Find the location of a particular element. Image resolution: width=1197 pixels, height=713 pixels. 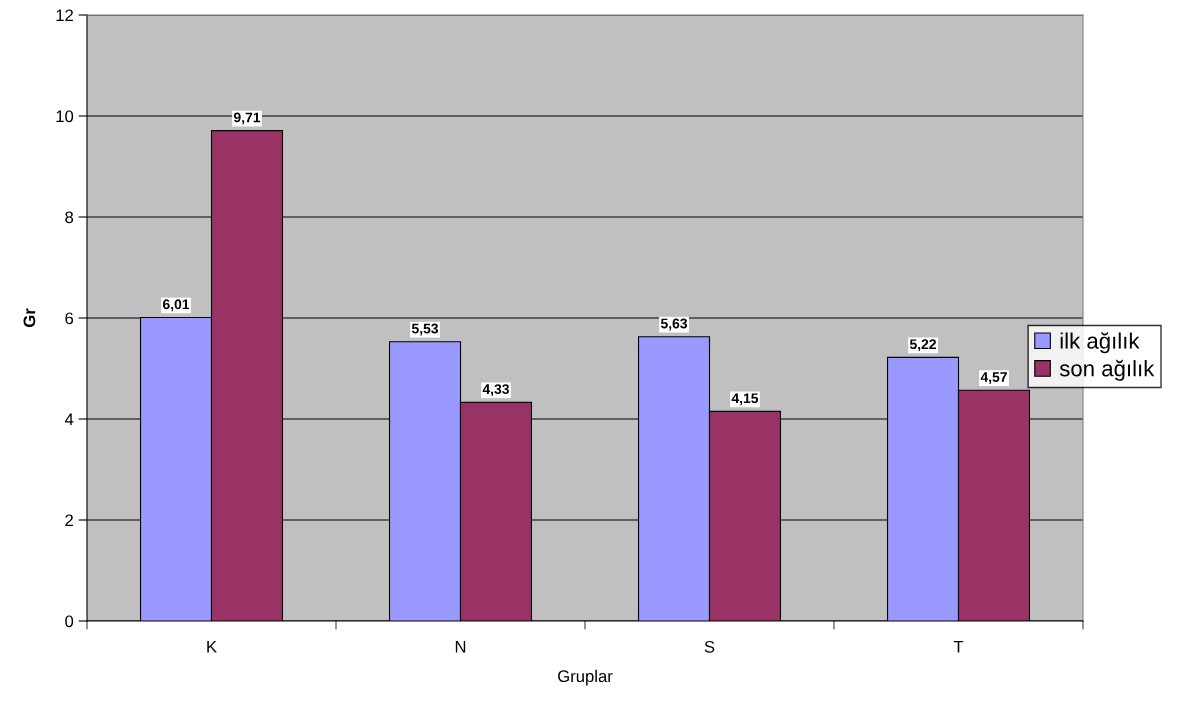

x-tick-label: T is located at coordinates (958, 647).